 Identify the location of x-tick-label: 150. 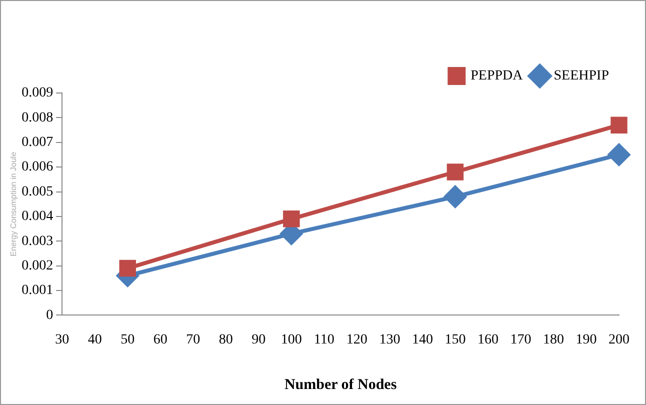
(455, 340).